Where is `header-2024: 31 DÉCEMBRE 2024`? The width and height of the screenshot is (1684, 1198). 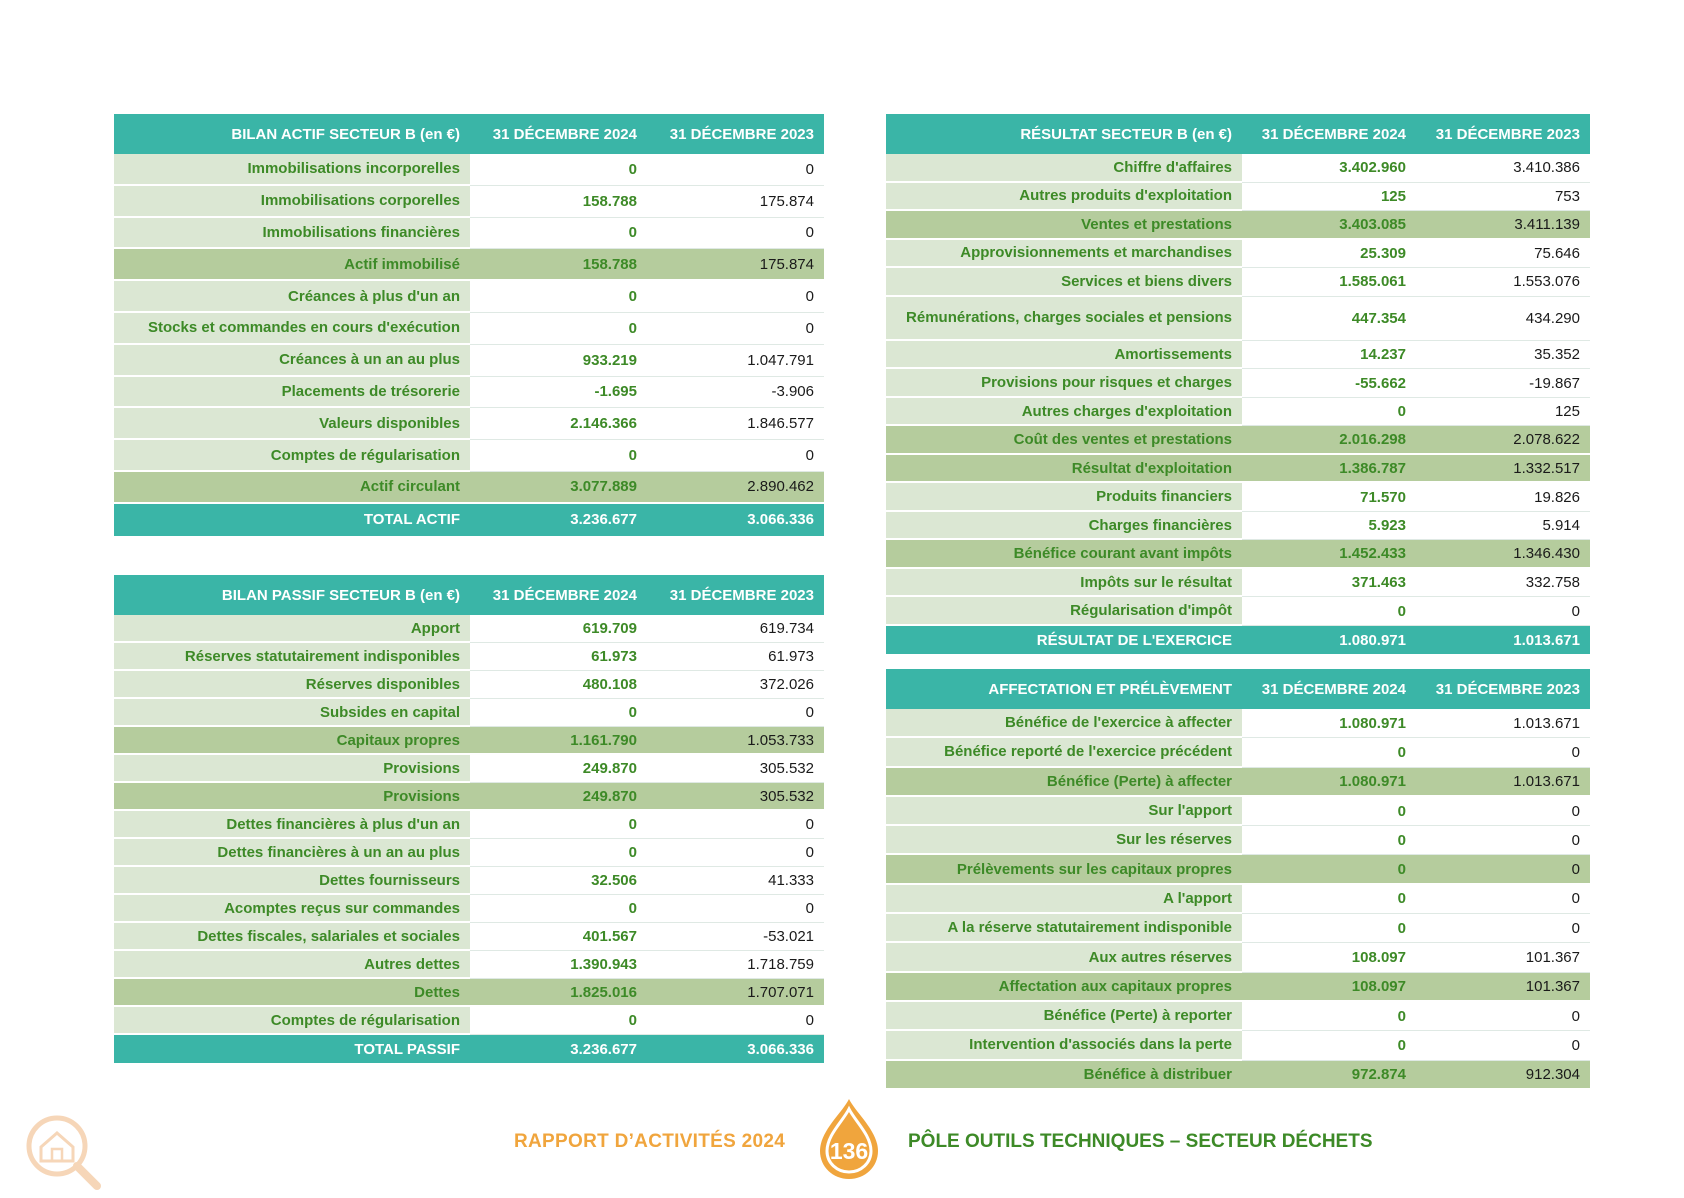
header-2024: 31 DÉCEMBRE 2024 is located at coordinates (1329, 689).